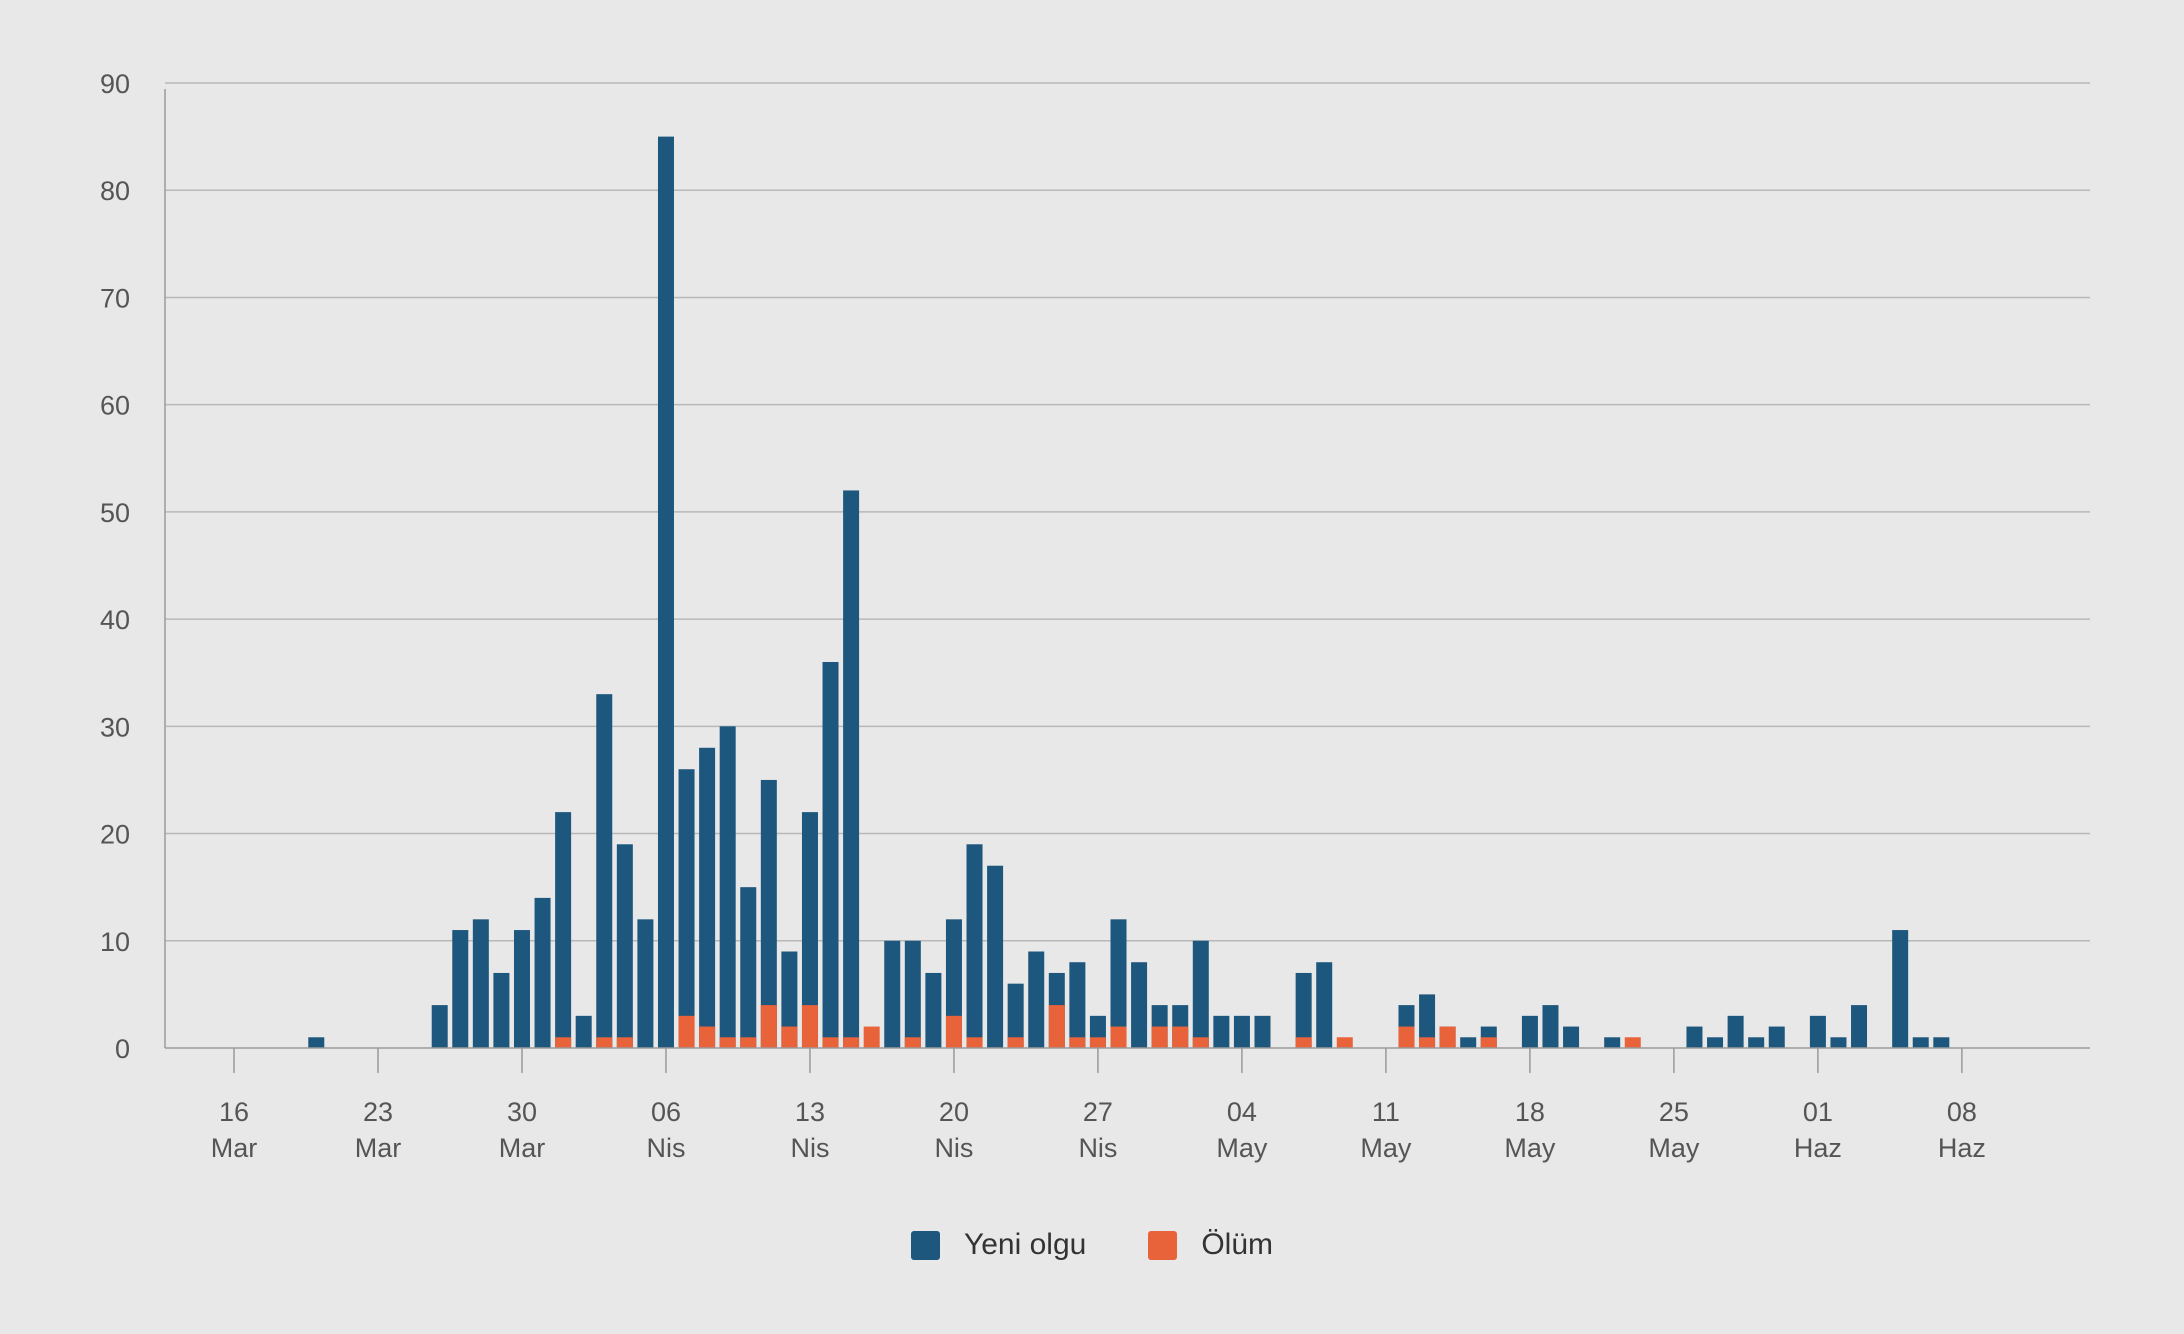 The height and width of the screenshot is (1334, 2184). What do you see at coordinates (666, 1112) in the screenshot?
I see `x-tick-day-label: 06` at bounding box center [666, 1112].